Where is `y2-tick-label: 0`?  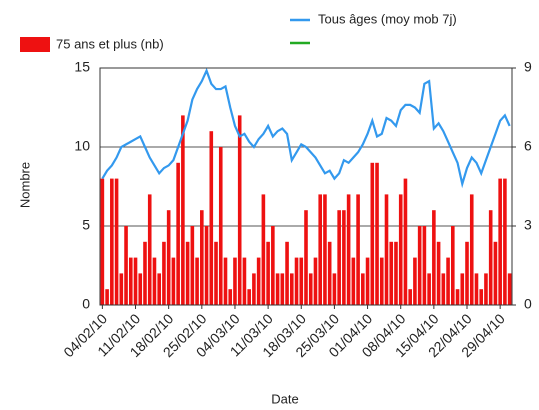
y2-tick-label: 0 is located at coordinates (528, 304).